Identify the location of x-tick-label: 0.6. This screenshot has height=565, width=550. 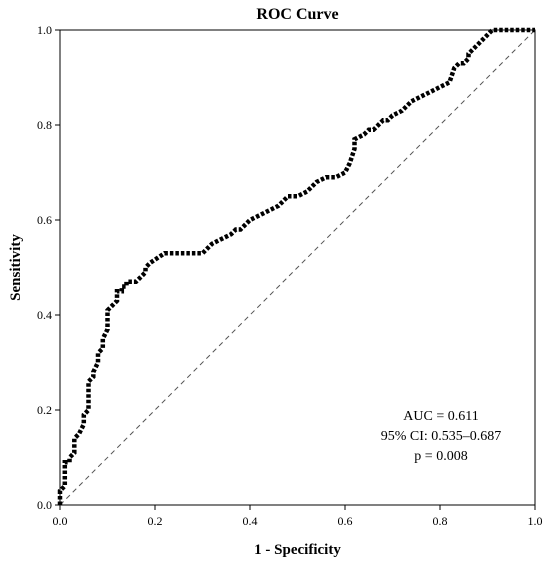
(345, 521).